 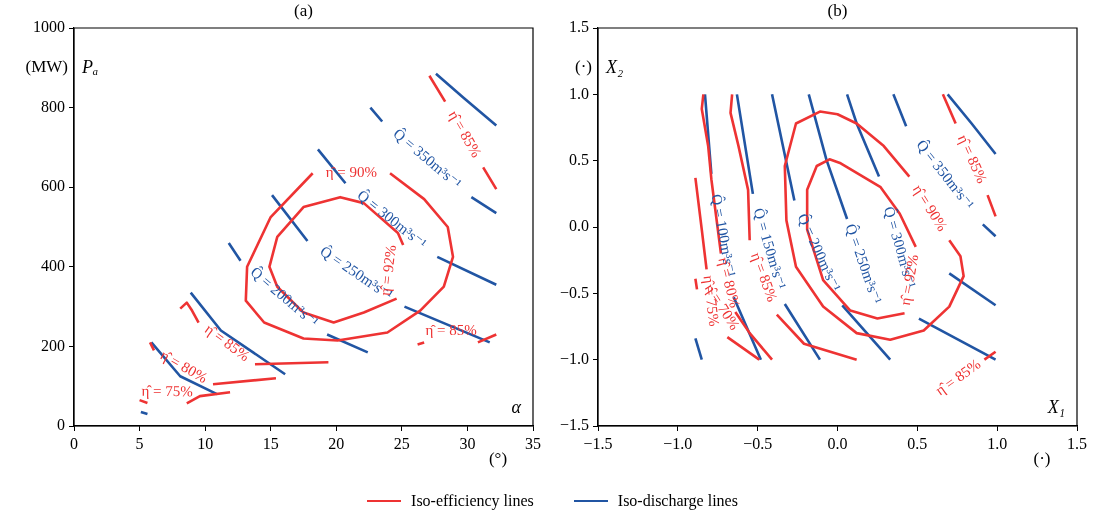 What do you see at coordinates (351, 172) in the screenshot?
I see `annotation: η̂ = 90%` at bounding box center [351, 172].